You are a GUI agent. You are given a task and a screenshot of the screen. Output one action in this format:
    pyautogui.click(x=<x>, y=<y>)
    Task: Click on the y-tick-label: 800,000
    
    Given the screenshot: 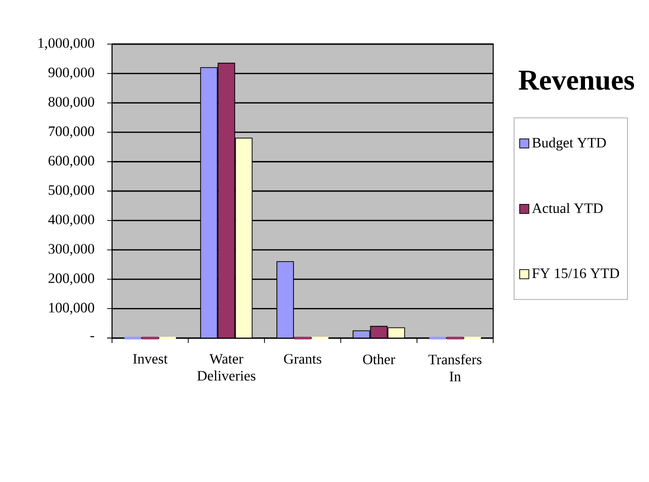 What is the action you would take?
    pyautogui.click(x=71, y=102)
    